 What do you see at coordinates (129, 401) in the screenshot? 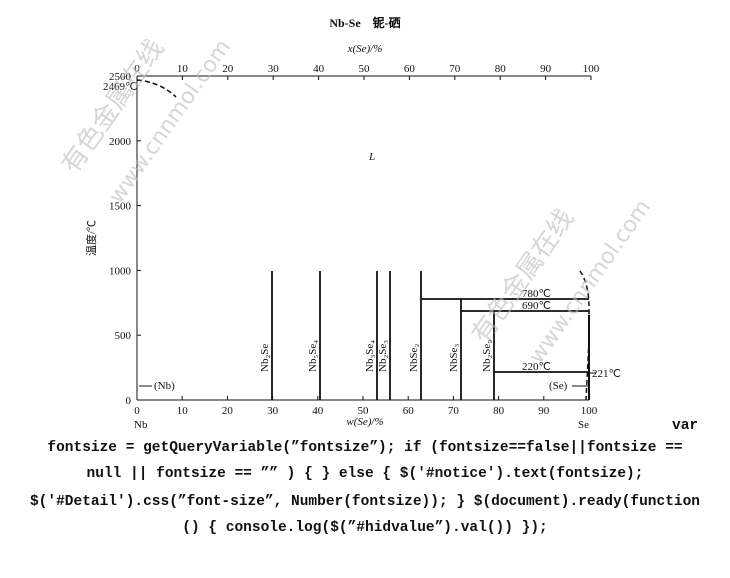
I see `left-tick-label: 0` at bounding box center [129, 401].